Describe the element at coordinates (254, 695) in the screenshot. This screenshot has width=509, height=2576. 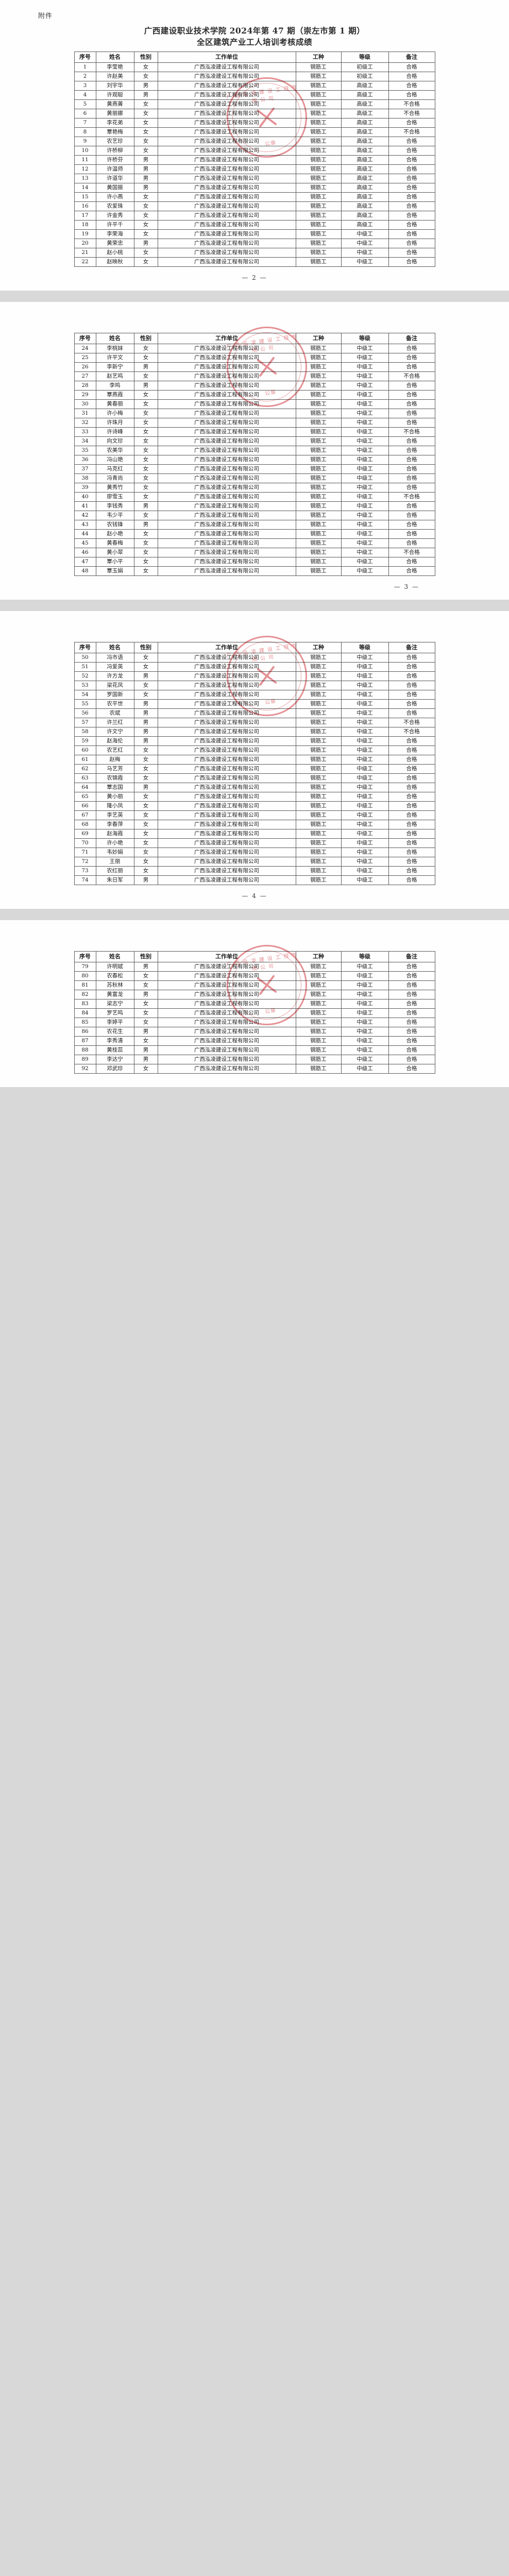
I see `table-row: 54 罗国新女广西泓凌建设工程有限公司 钢筋工 中级工 合格` at that location.